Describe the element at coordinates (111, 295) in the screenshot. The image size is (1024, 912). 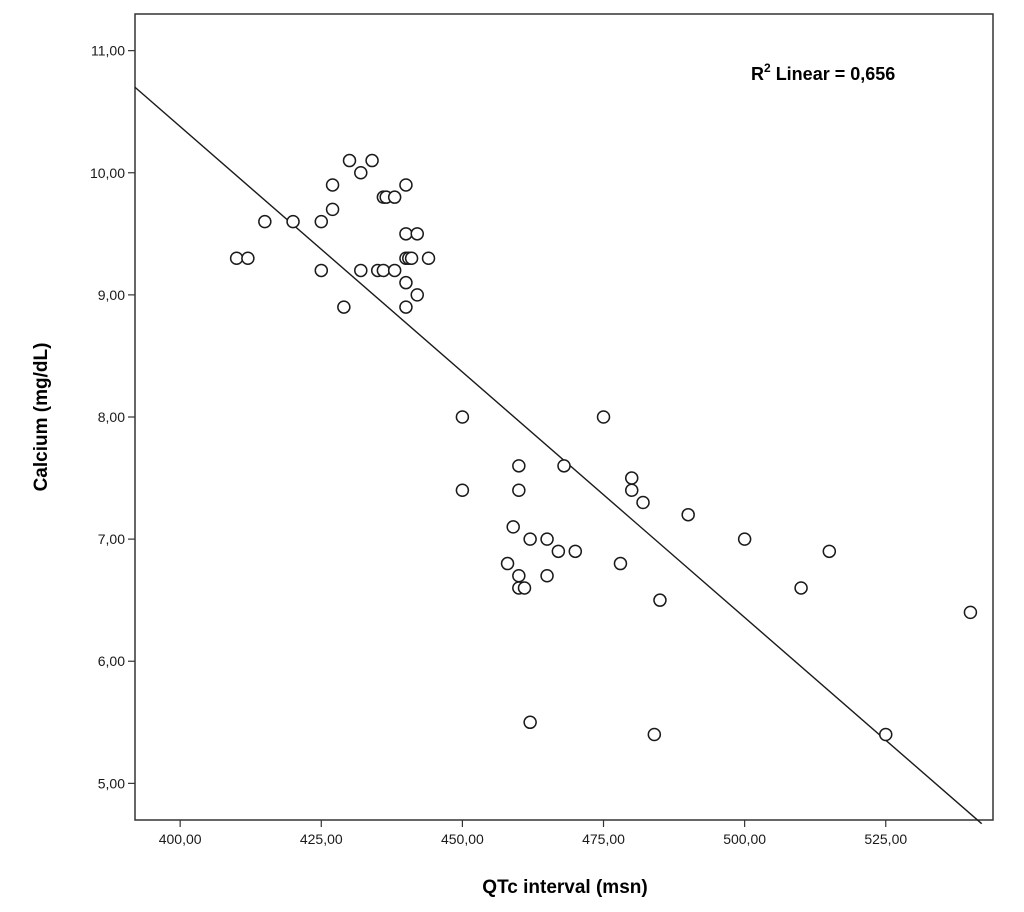
I see `y-tick-label: 9,00` at that location.